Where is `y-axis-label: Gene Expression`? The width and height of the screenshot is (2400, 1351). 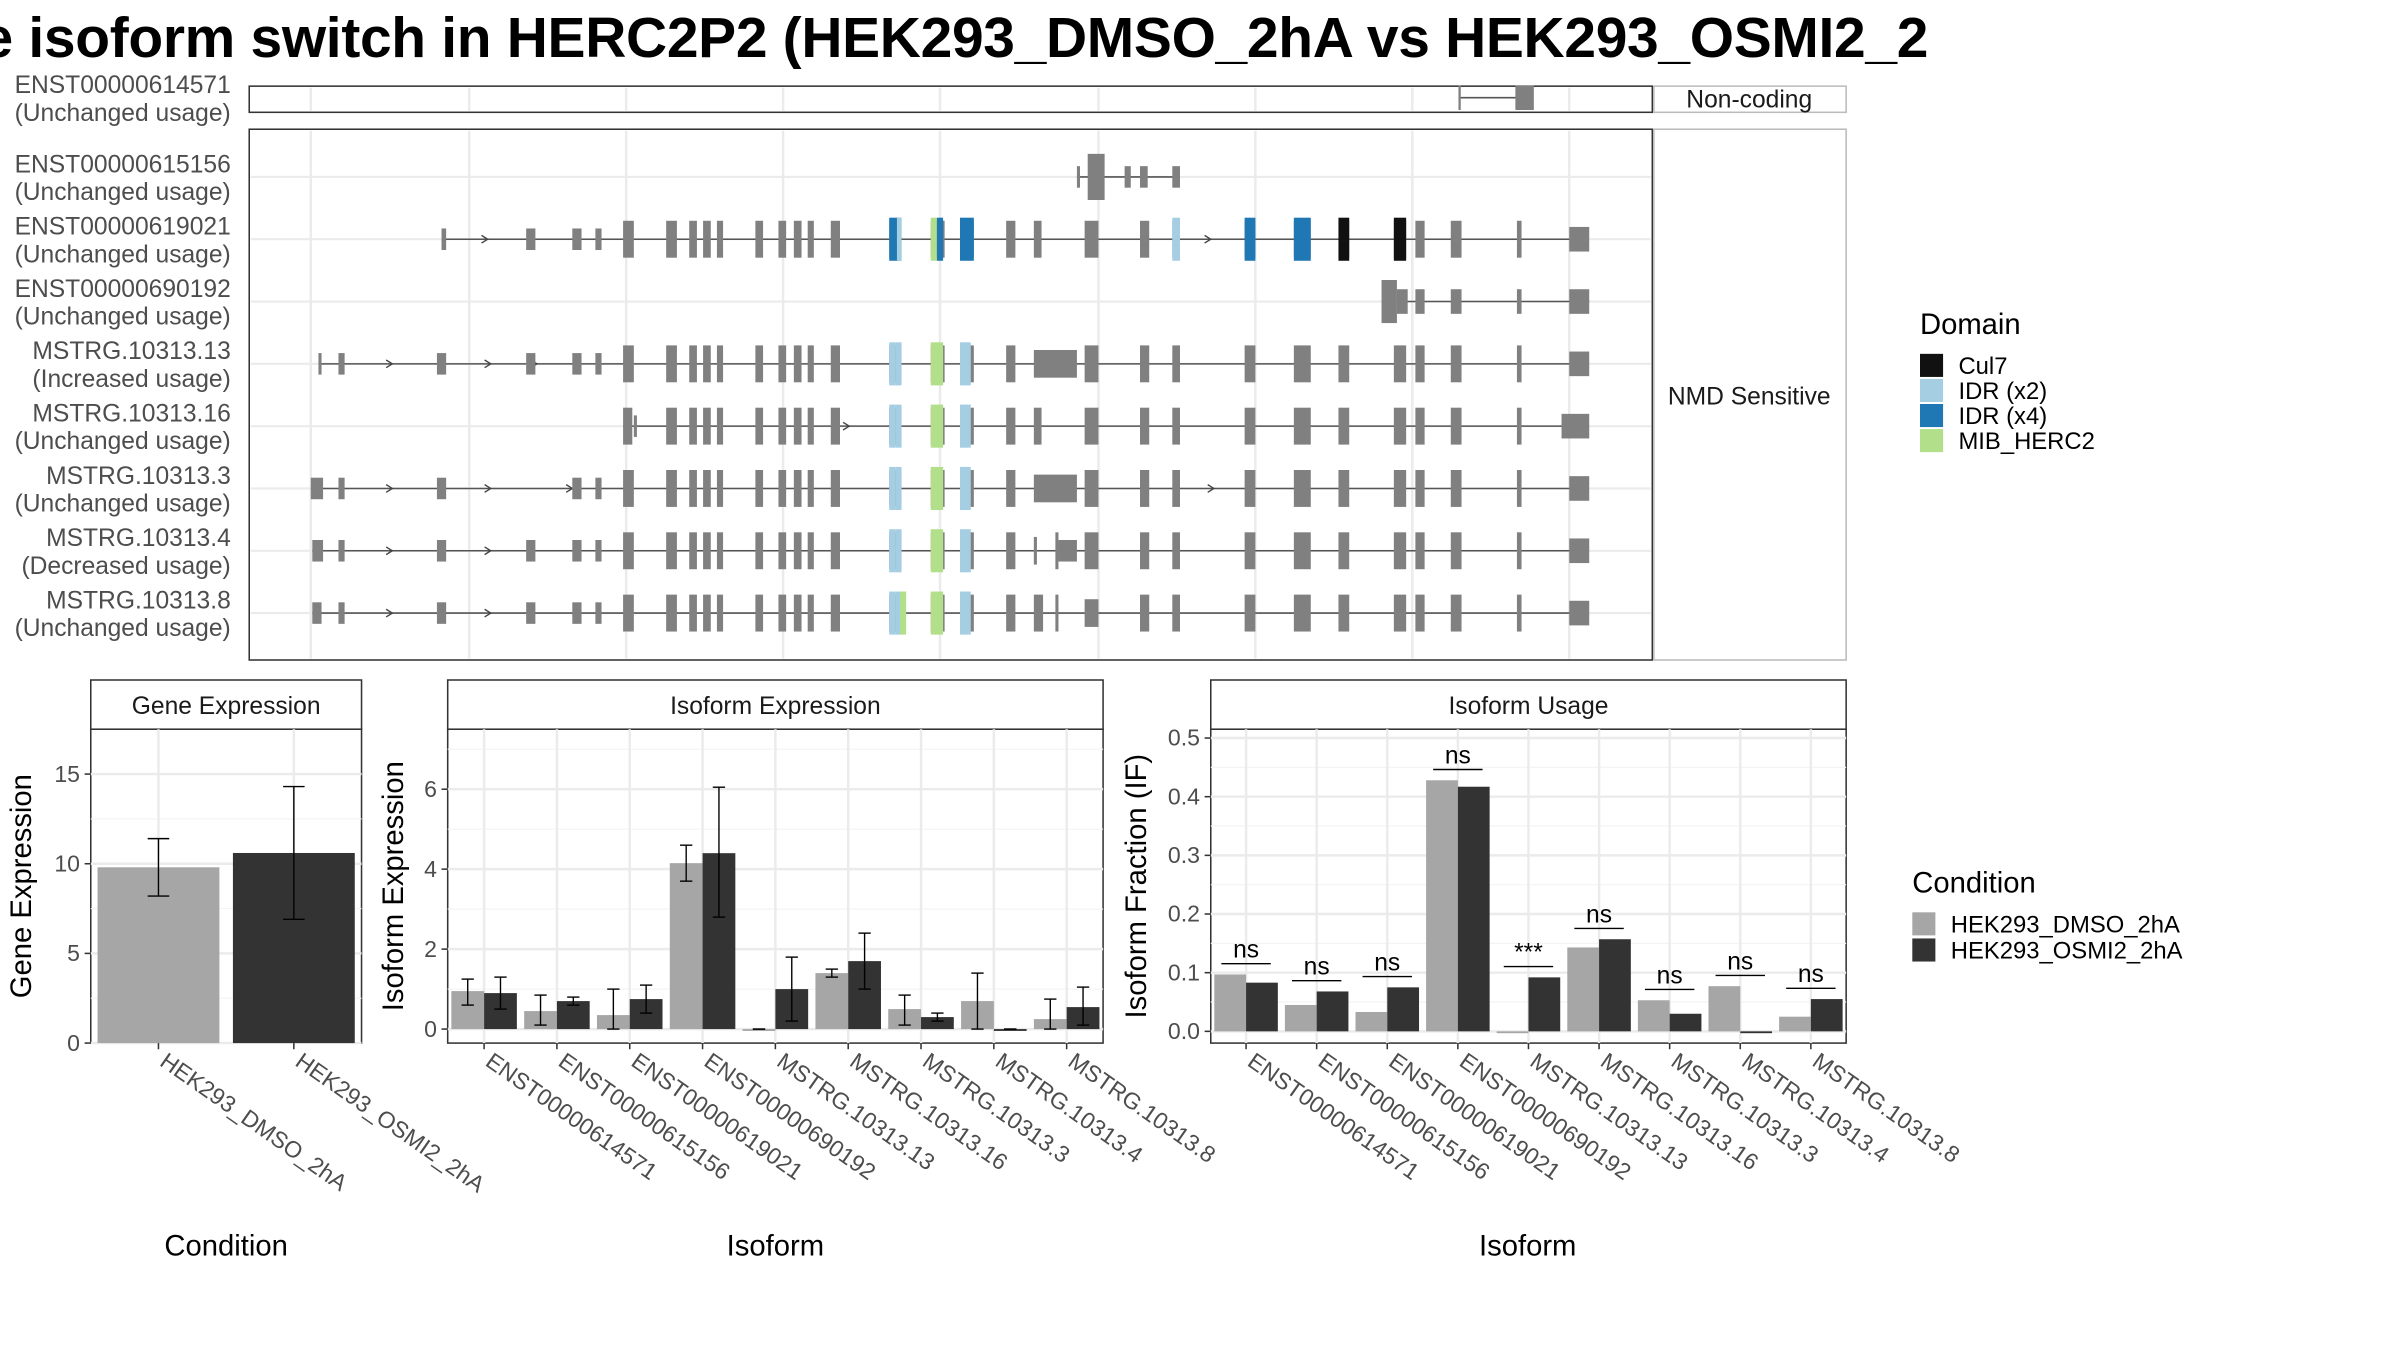
y-axis-label: Gene Expression is located at coordinates (22, 886).